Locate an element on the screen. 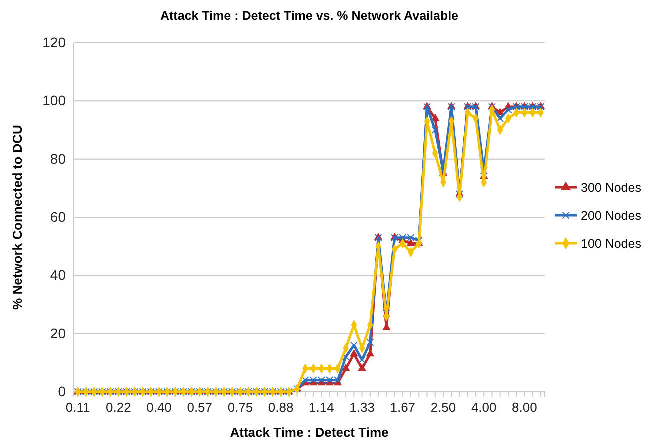 The image size is (646, 446). y-tick-label: 120 is located at coordinates (54, 42).